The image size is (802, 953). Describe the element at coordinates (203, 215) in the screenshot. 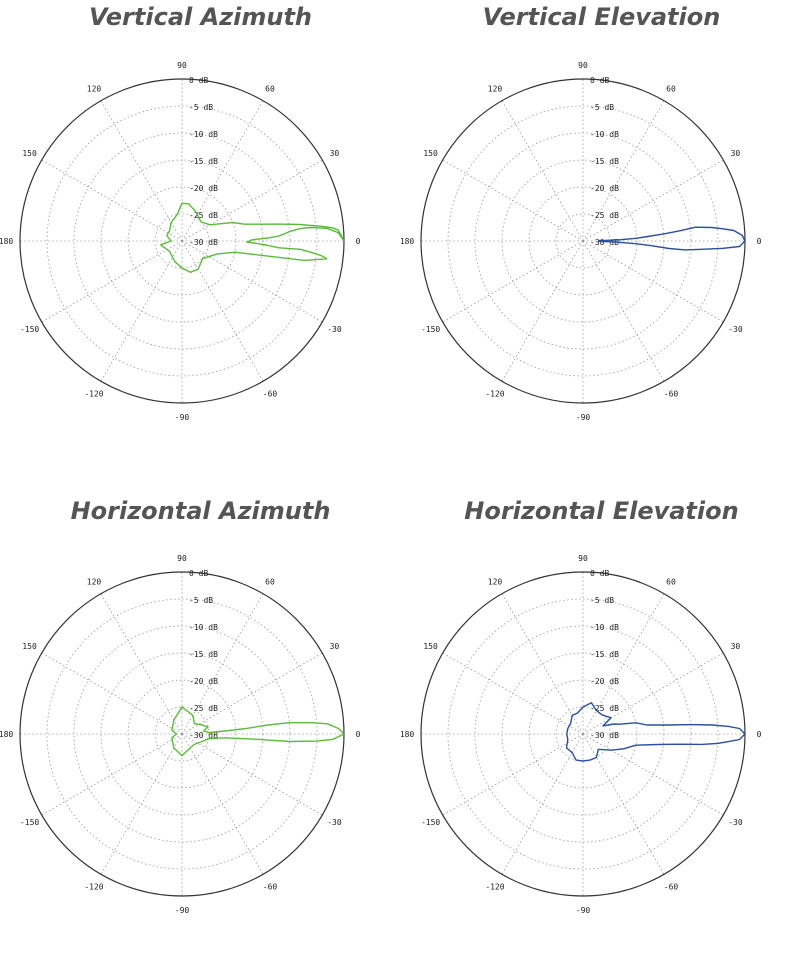

I see `radial-tick-label: -25 dB` at that location.